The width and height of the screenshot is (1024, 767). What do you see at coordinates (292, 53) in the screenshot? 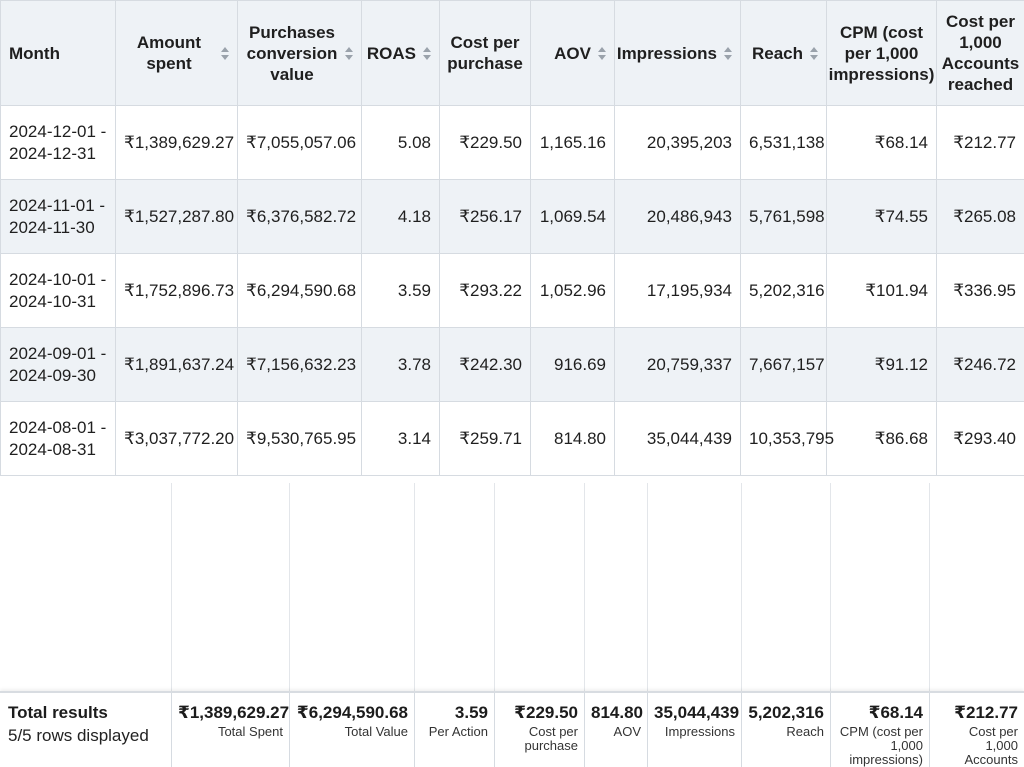
I see `column-header-label: Purchases conversion value` at bounding box center [292, 53].